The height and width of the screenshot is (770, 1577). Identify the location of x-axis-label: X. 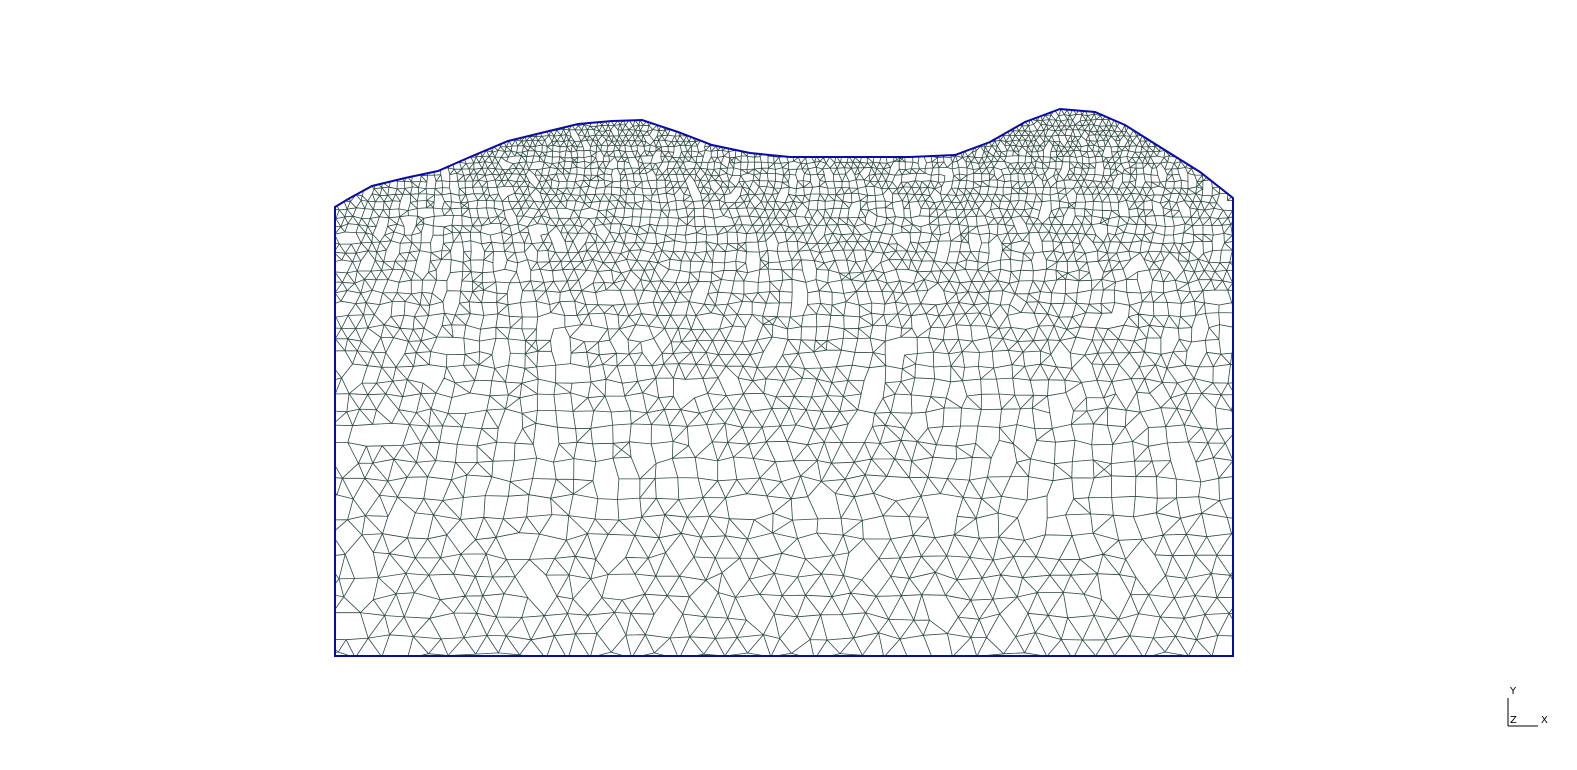
(1544, 720).